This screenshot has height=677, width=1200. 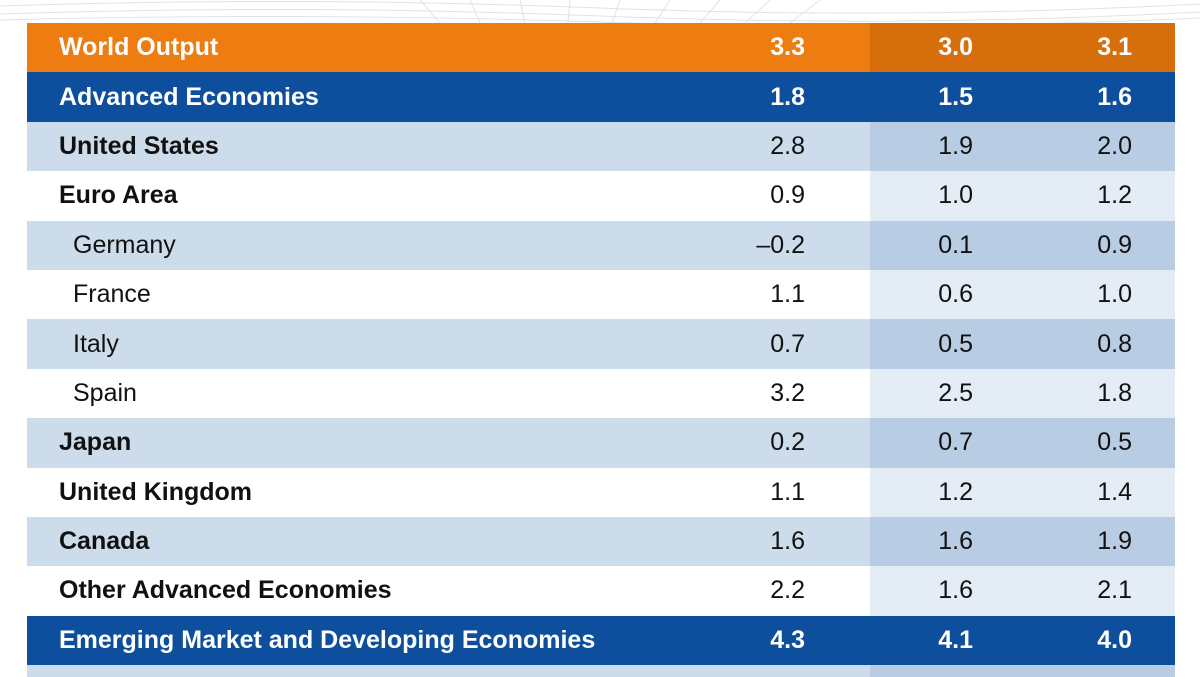 What do you see at coordinates (156, 491) in the screenshot?
I see `row-label: United Kingdom` at bounding box center [156, 491].